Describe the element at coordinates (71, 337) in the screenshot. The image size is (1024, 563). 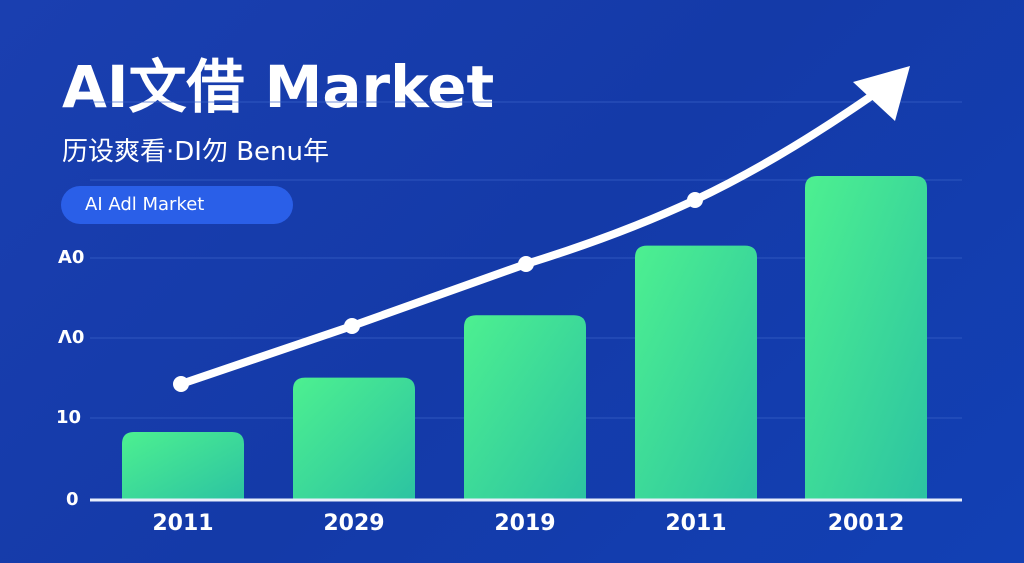
I see `y-tick-label: Ʌ0` at that location.